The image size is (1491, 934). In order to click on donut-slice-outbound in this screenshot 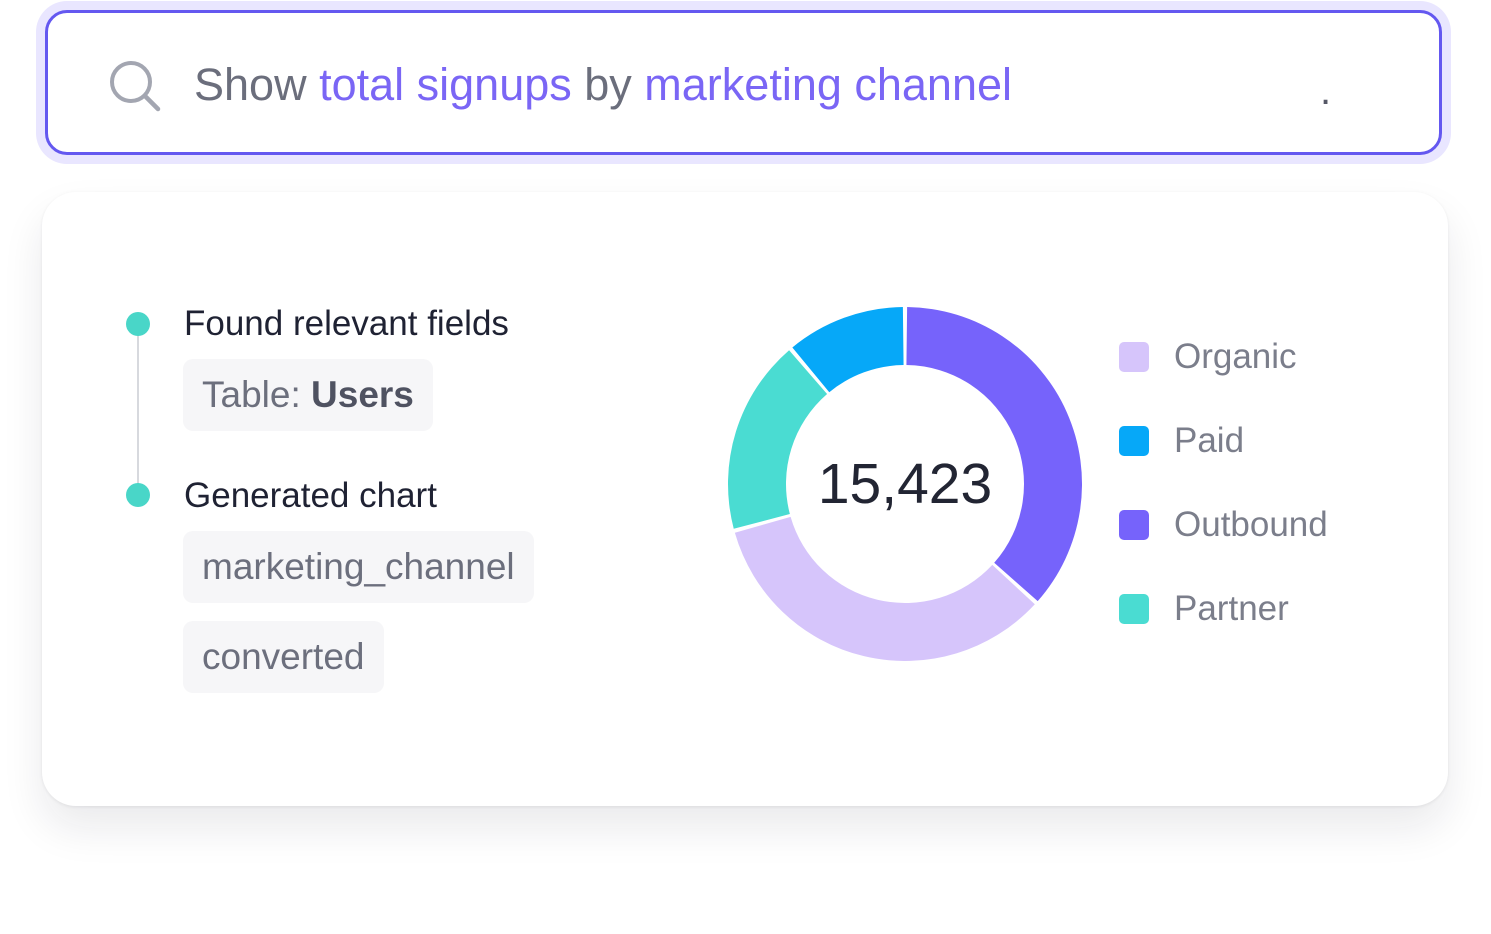, I will do `click(994, 454)`.